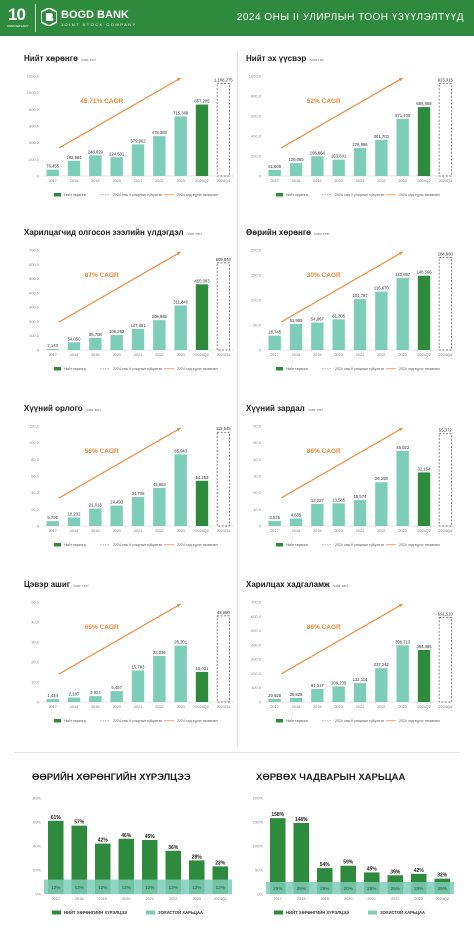 The height and width of the screenshot is (947, 474). I want to click on y-tick-label: 300,0, so click(256, 659).